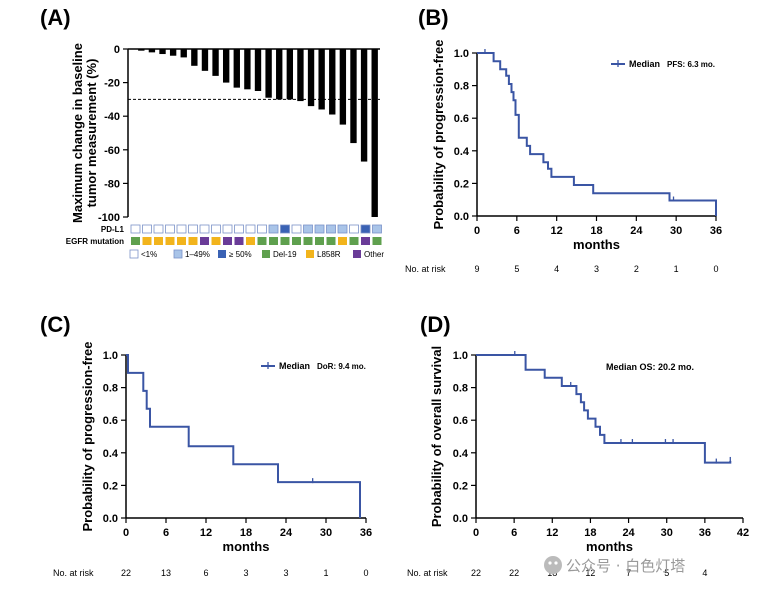 The image size is (761, 595). I want to click on wechat-icon, so click(553, 565).